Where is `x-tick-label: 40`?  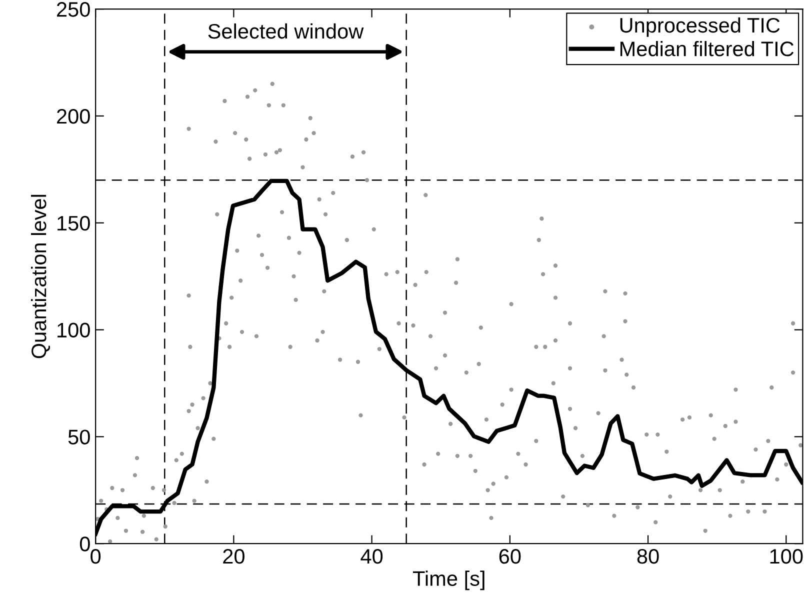
x-tick-label: 40 is located at coordinates (371, 556).